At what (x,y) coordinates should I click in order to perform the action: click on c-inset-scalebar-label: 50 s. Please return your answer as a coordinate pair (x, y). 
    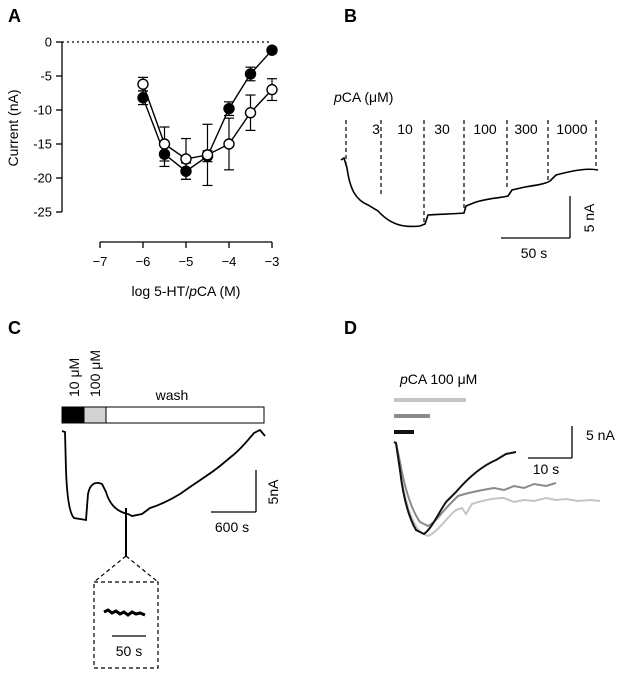
    Looking at the image, I should click on (129, 651).